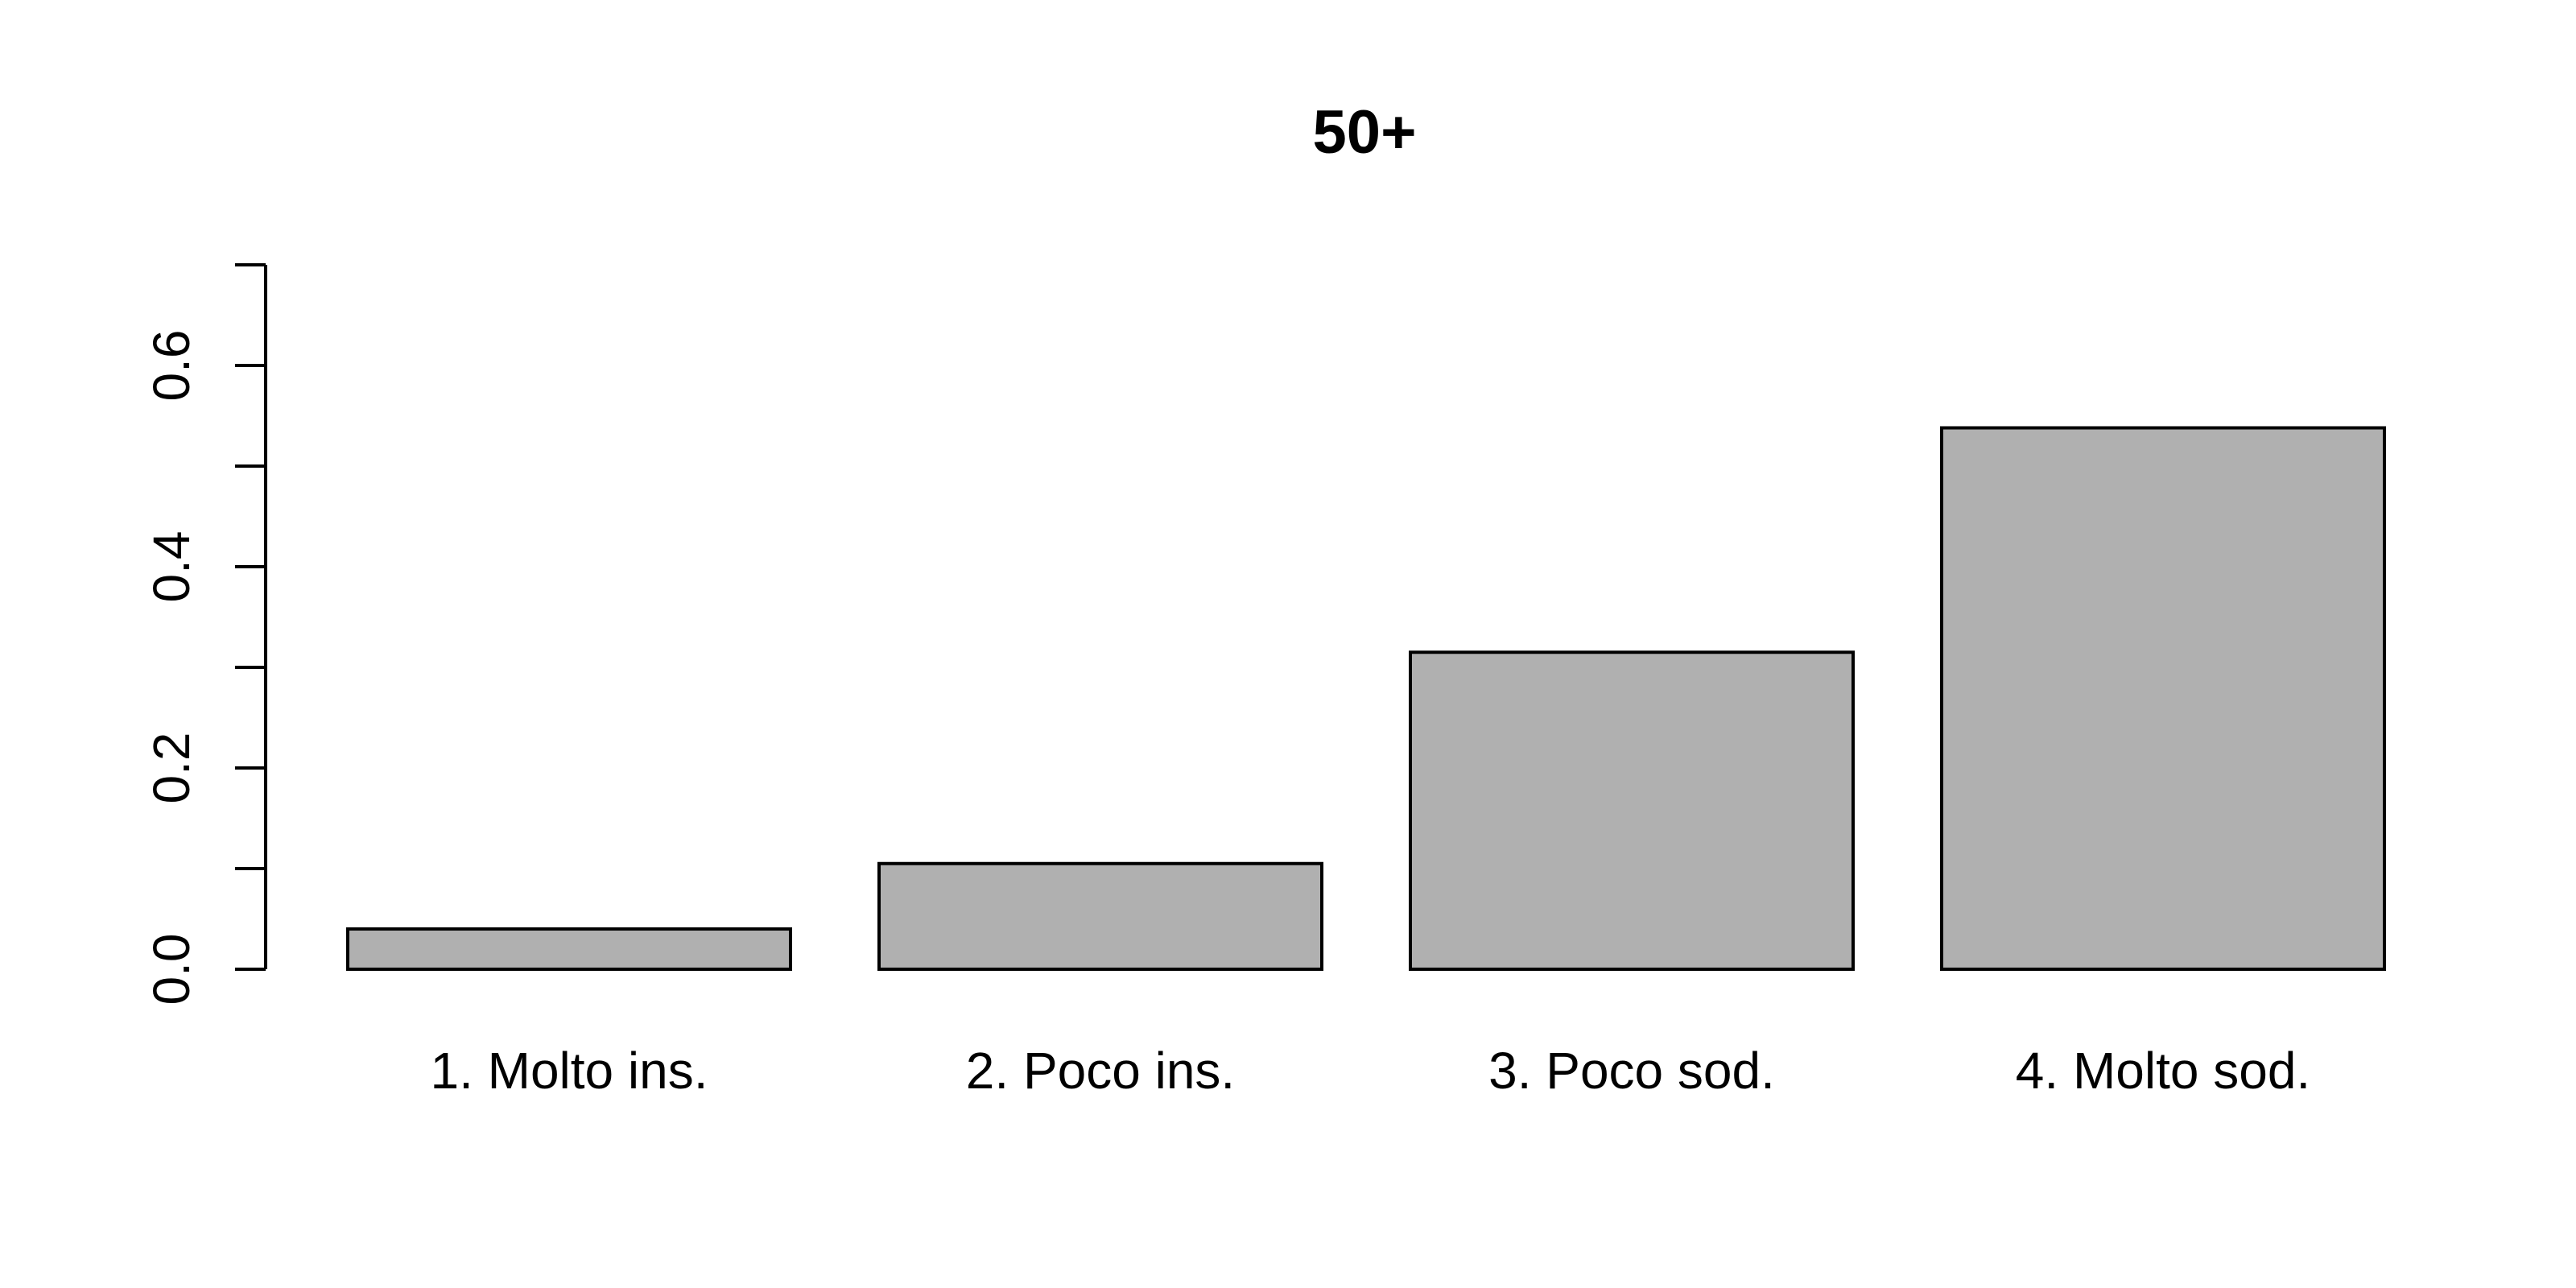 The width and height of the screenshot is (2576, 1288). I want to click on x-category-label: 3. Poco sod., so click(1631, 1071).